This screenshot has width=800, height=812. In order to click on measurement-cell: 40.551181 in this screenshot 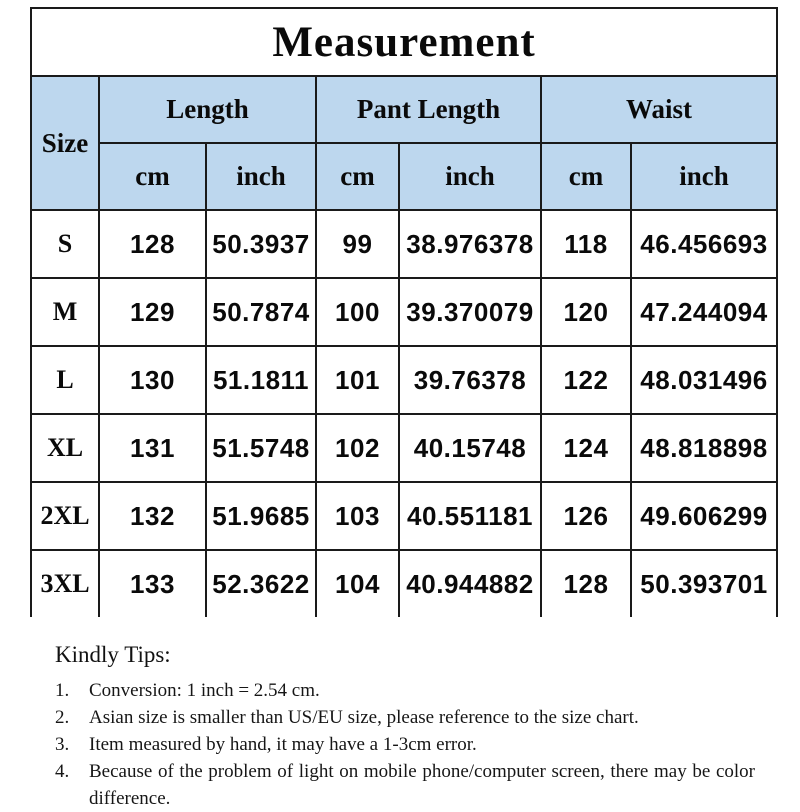, I will do `click(470, 516)`.